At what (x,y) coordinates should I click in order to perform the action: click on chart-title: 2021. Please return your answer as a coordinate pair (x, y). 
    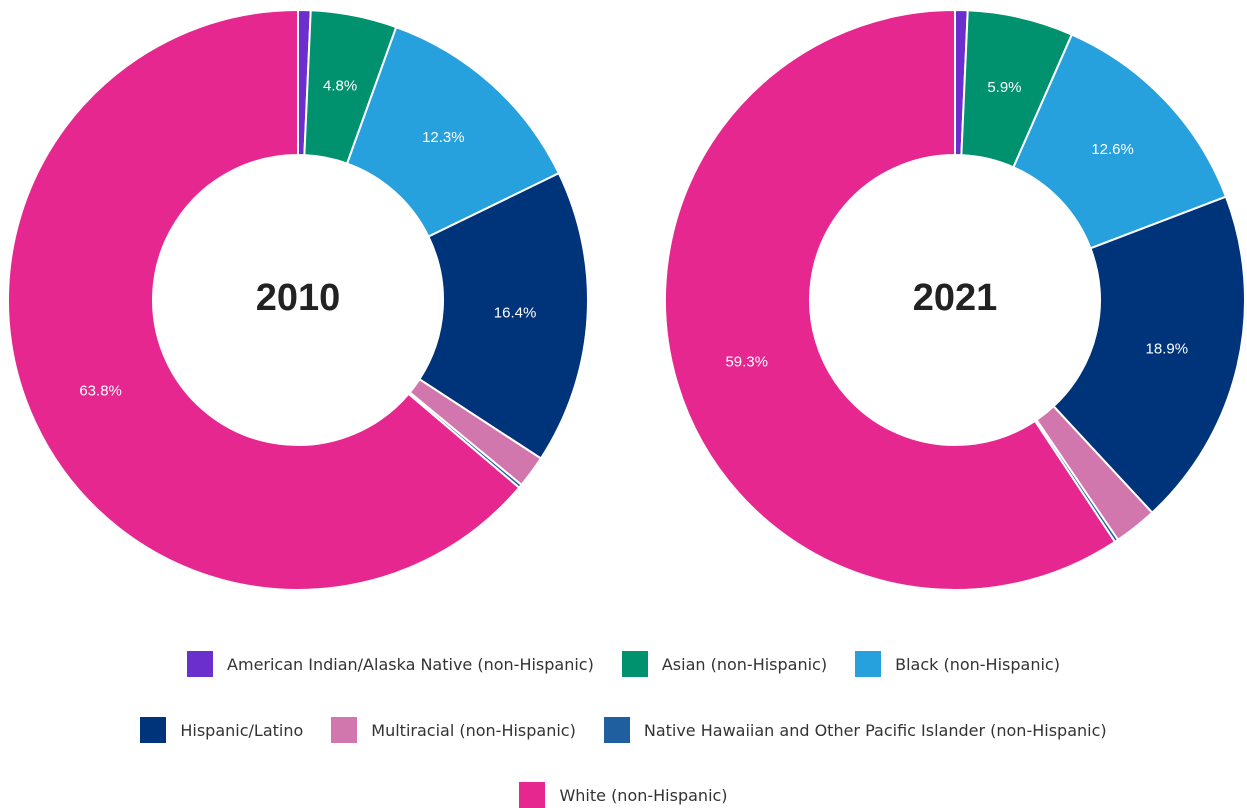
    Looking at the image, I should click on (955, 298).